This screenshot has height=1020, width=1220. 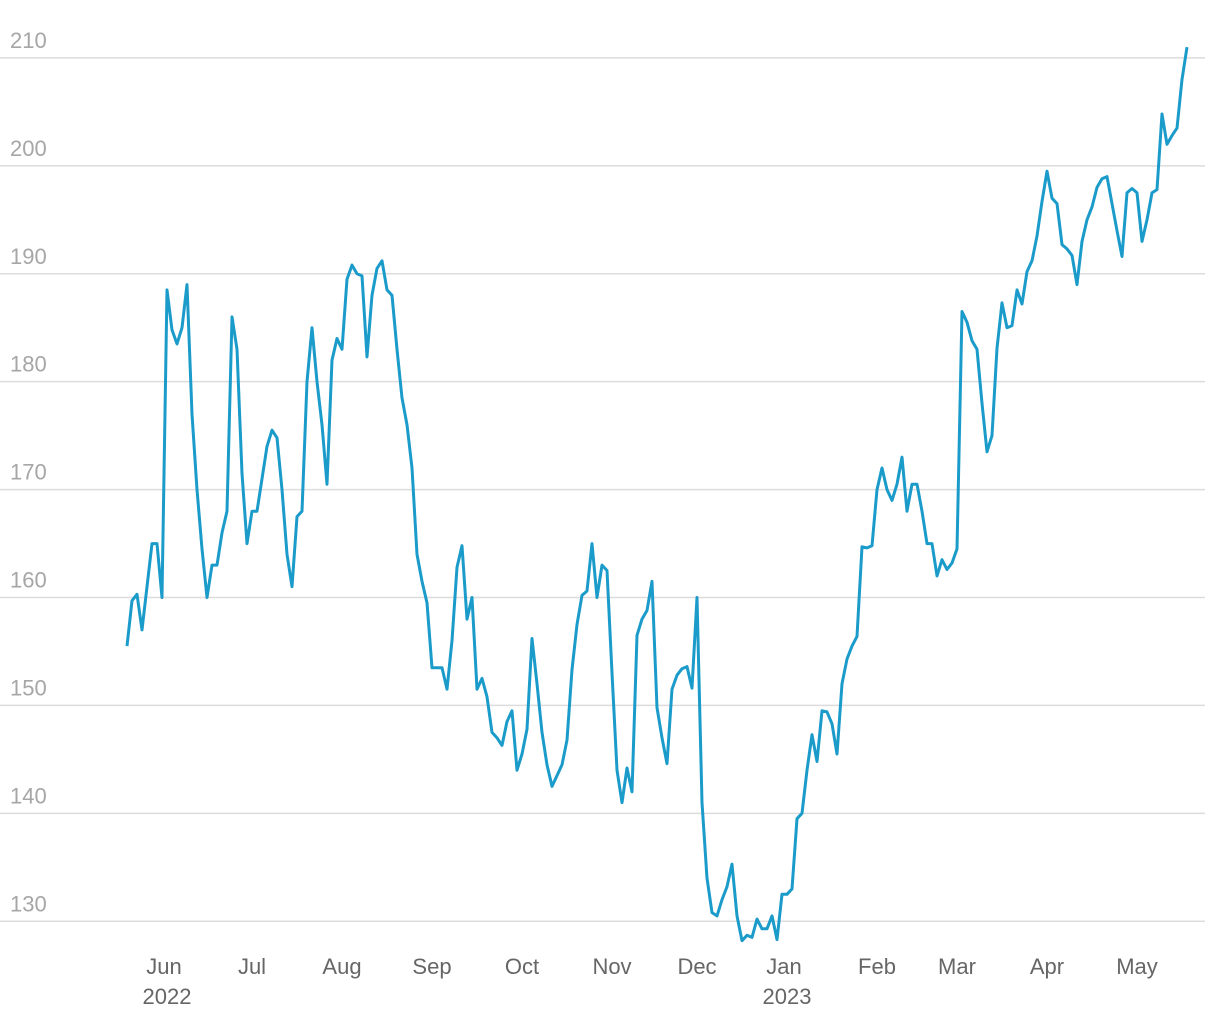 What do you see at coordinates (522, 966) in the screenshot?
I see `x-tick-label: Oct` at bounding box center [522, 966].